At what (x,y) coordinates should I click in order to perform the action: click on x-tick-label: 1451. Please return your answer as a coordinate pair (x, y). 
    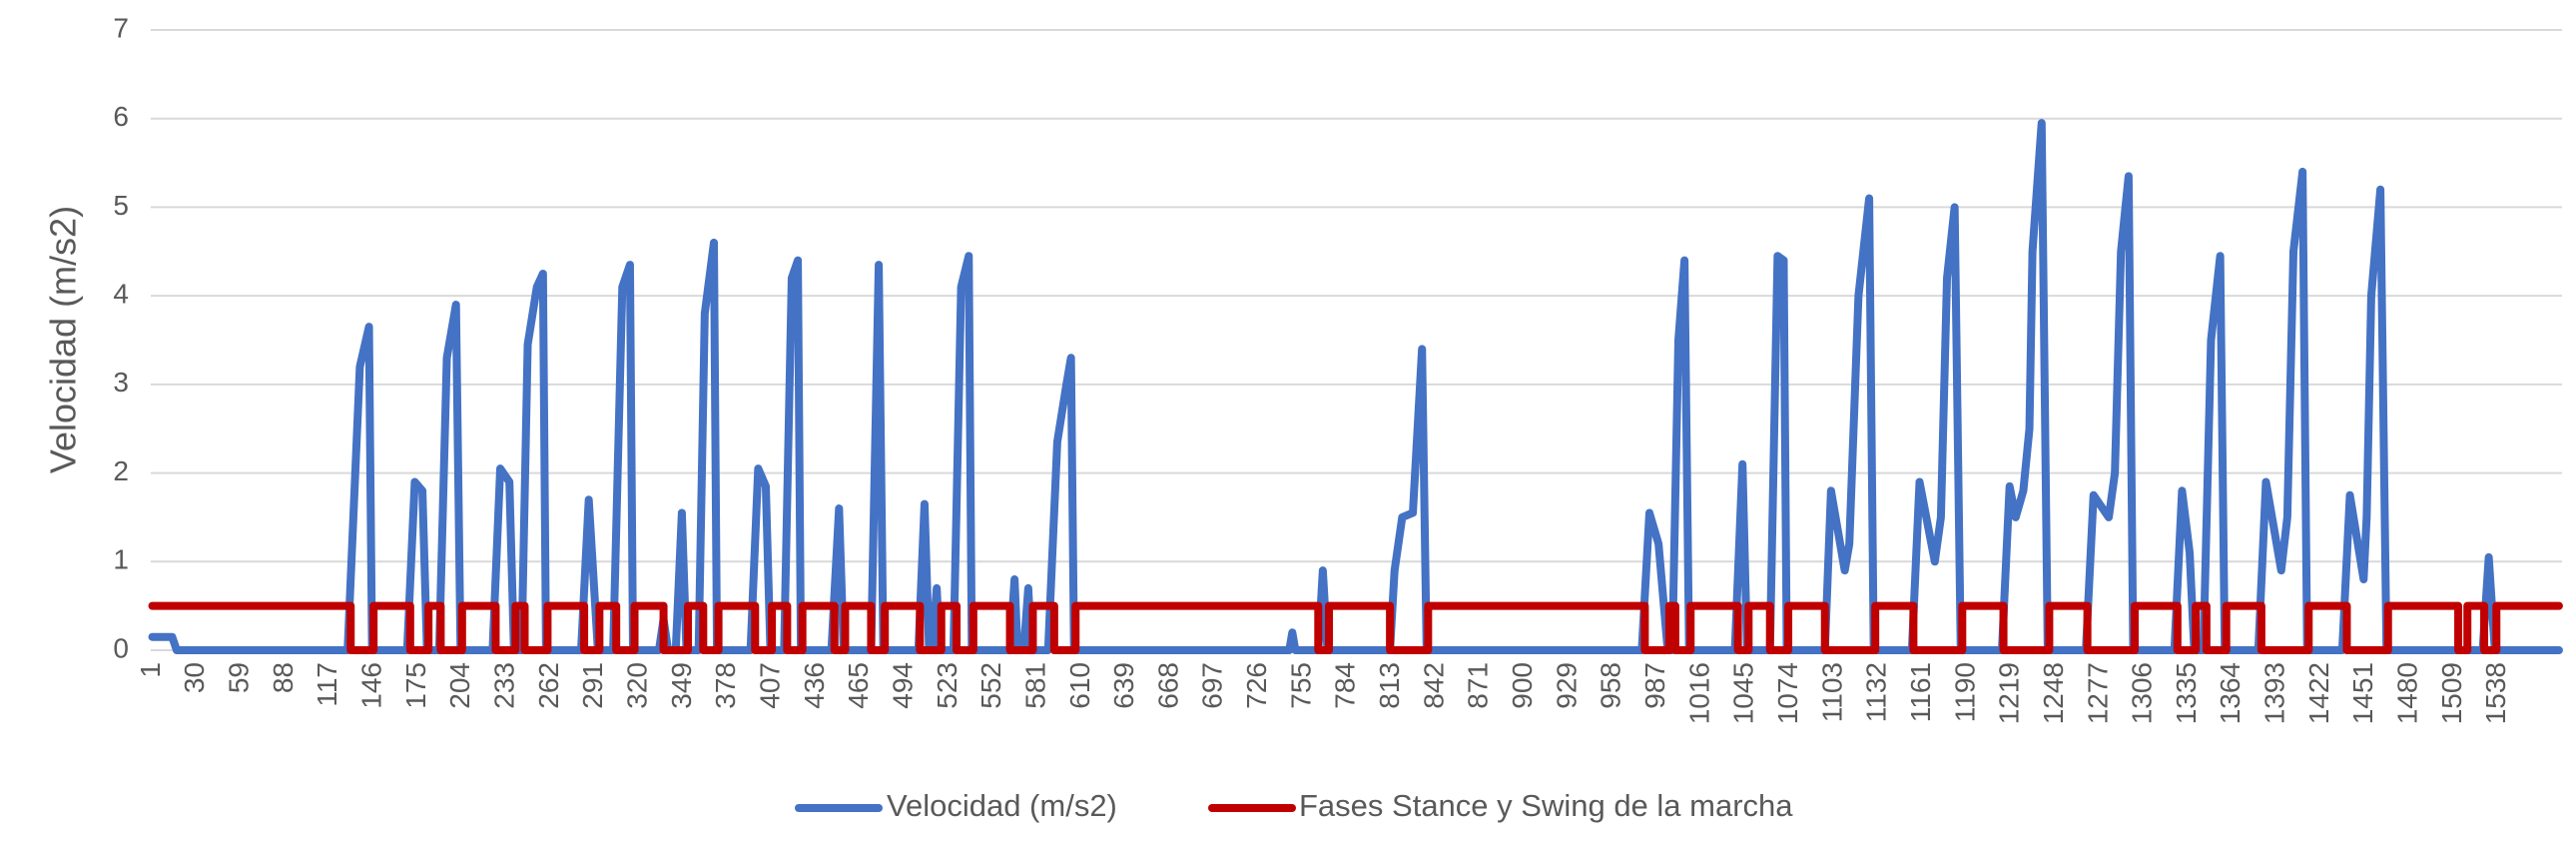
    Looking at the image, I should click on (2362, 693).